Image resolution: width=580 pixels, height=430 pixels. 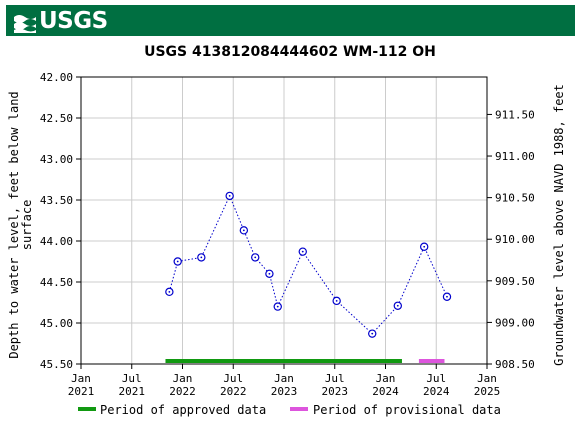 What do you see at coordinates (515, 114) in the screenshot?
I see `right-tick-label: 911.50` at bounding box center [515, 114].